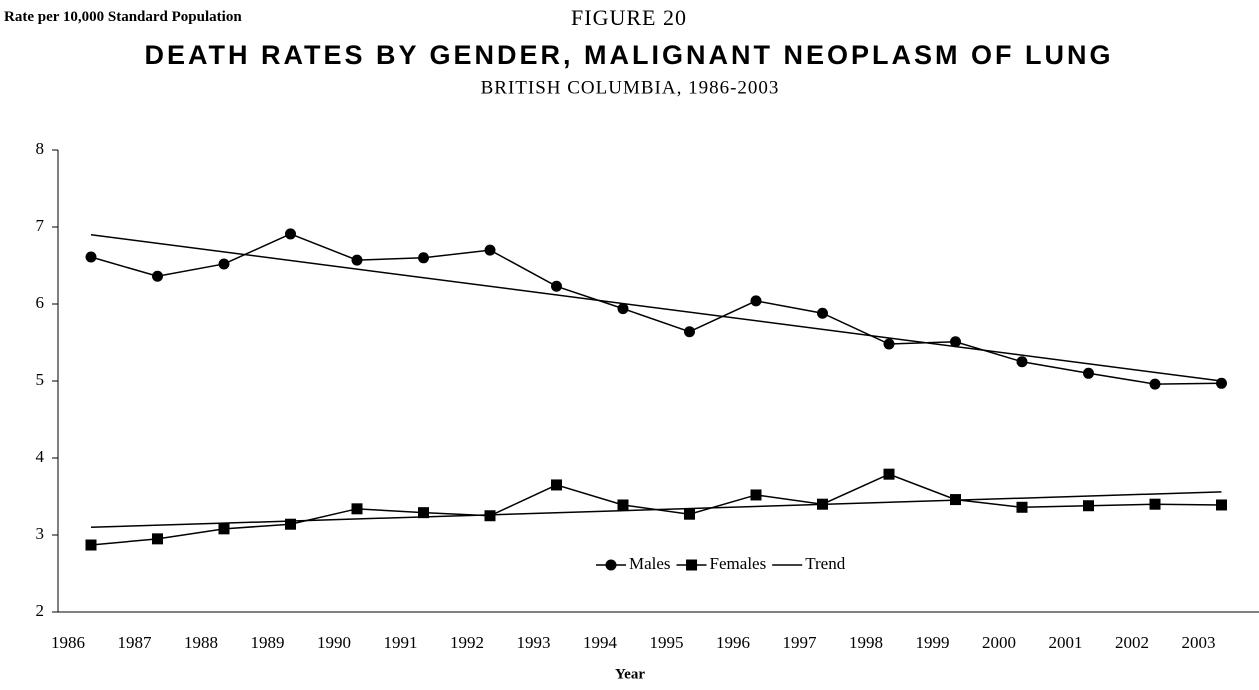 Image resolution: width=1259 pixels, height=690 pixels. What do you see at coordinates (201, 642) in the screenshot?
I see `x-tick-label: 1988` at bounding box center [201, 642].